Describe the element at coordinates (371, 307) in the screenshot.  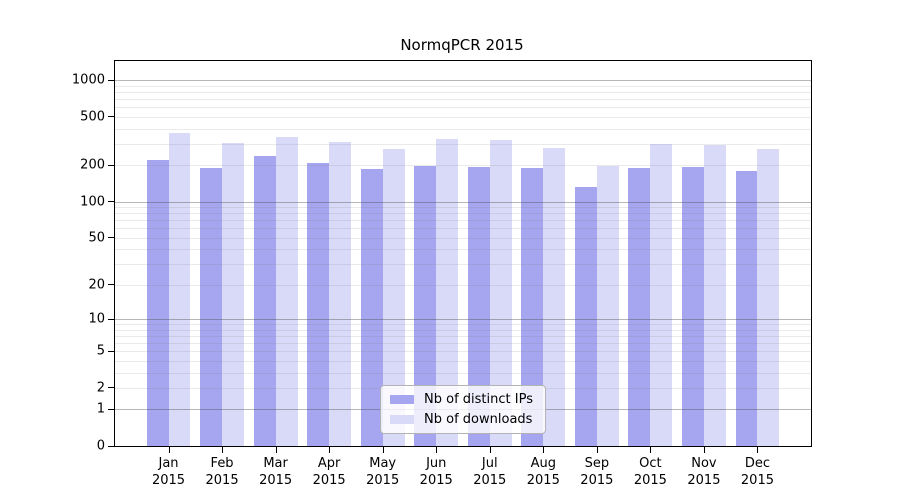
I see `bar-nb-of-distinct-ips-may` at that location.